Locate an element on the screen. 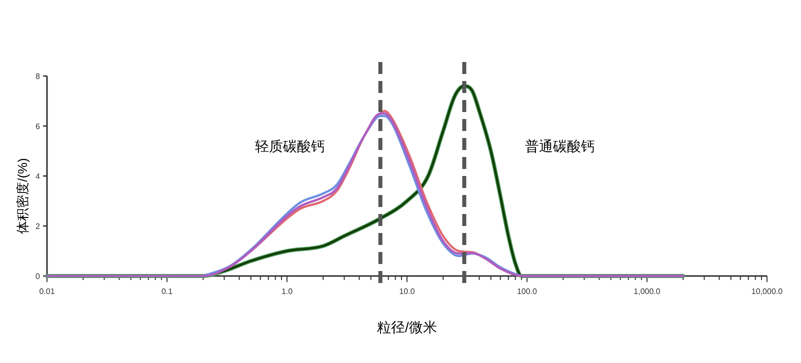  y-tick-label: 6 is located at coordinates (38, 126).